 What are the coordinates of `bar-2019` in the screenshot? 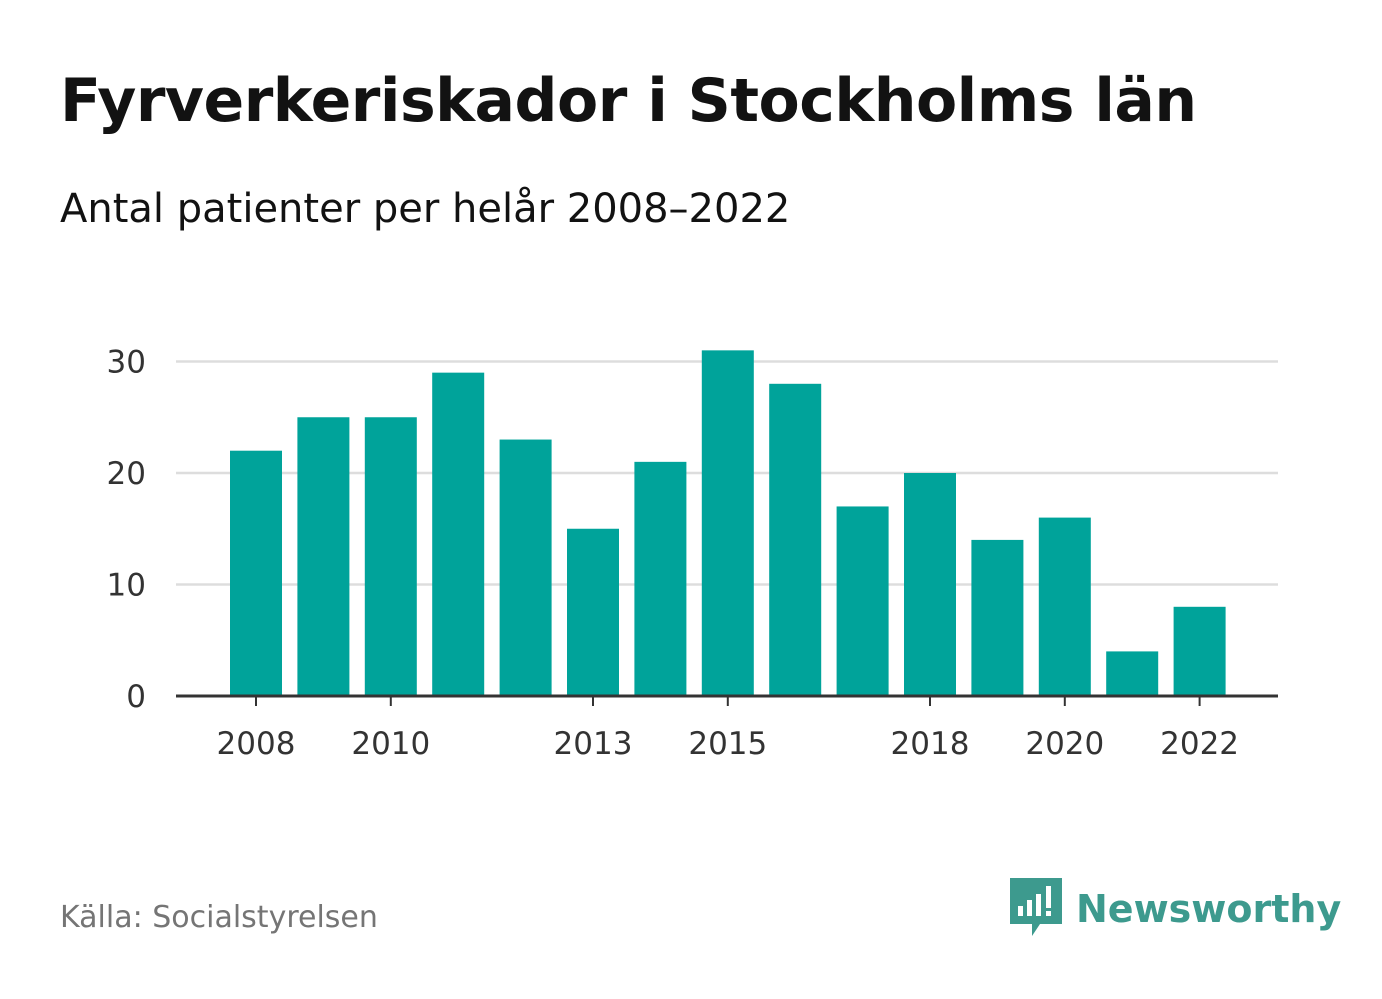 It's located at (997, 617).